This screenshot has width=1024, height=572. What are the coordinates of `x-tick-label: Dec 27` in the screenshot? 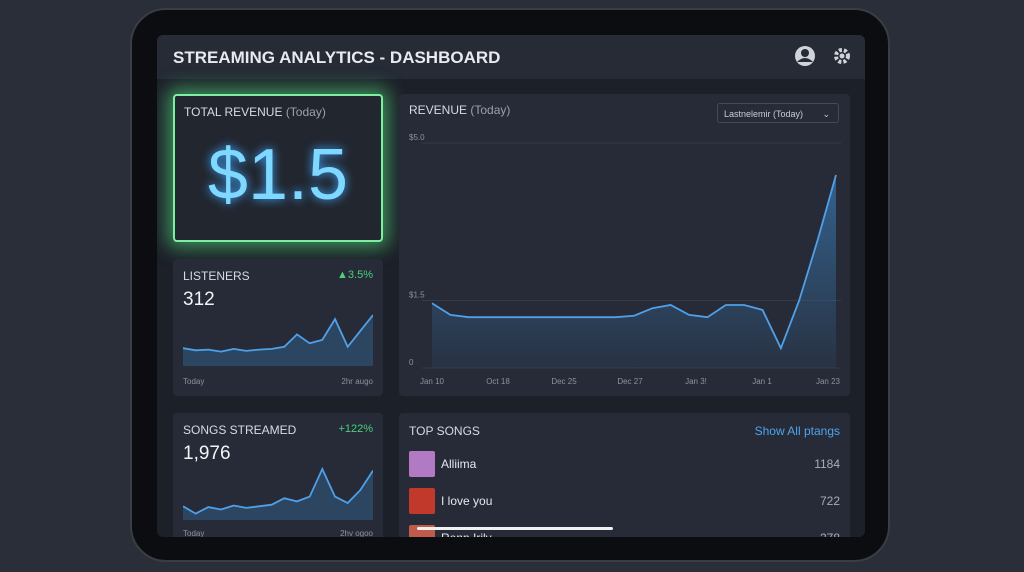 It's located at (630, 381).